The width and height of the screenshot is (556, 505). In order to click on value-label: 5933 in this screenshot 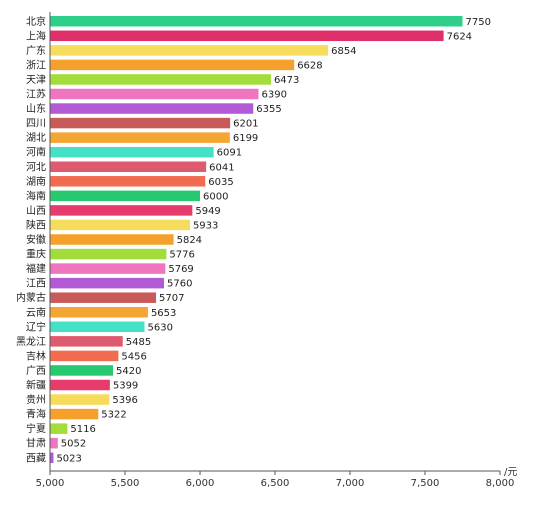, I will do `click(205, 225)`.